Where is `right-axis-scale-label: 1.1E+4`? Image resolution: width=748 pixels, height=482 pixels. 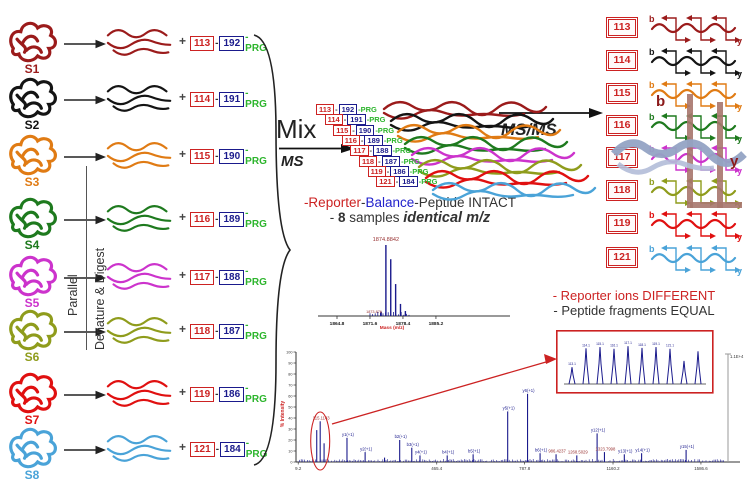 right-axis-scale-label: 1.1E+4 is located at coordinates (737, 356).